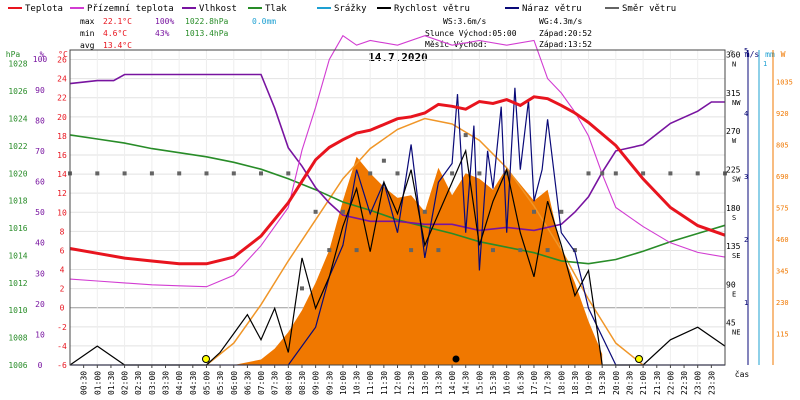  What do you see at coordinates (276, 9) in the screenshot?
I see `legend-label: Tlak` at bounding box center [276, 9].